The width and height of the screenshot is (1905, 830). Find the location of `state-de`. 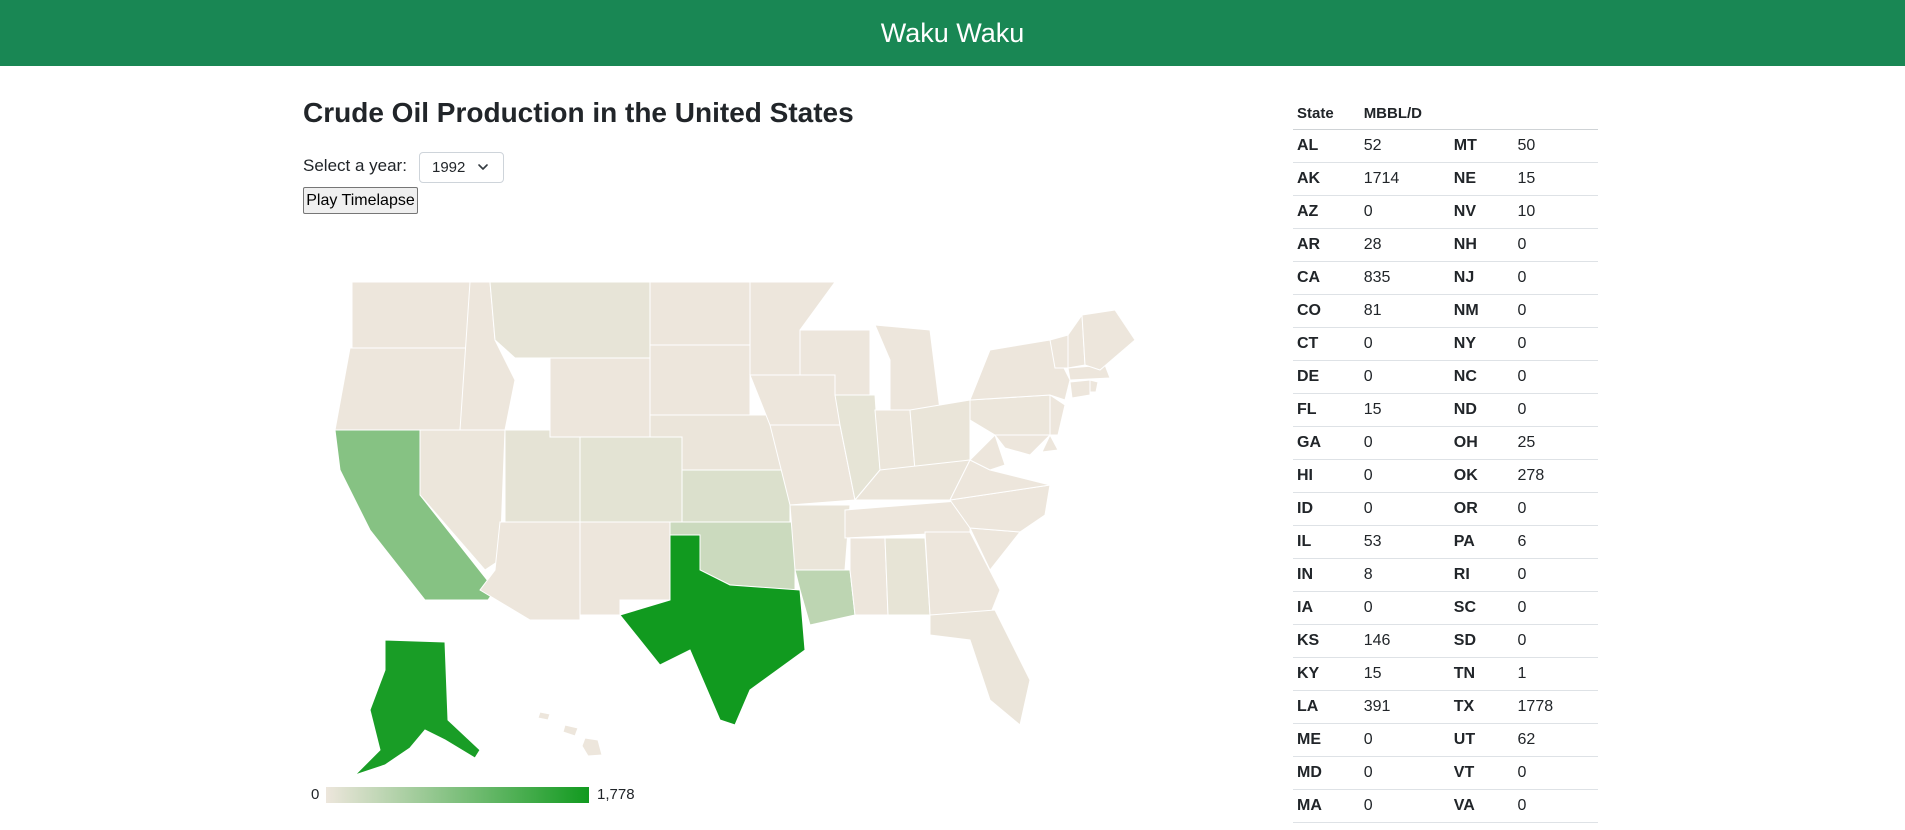

state-de is located at coordinates (1050, 443).